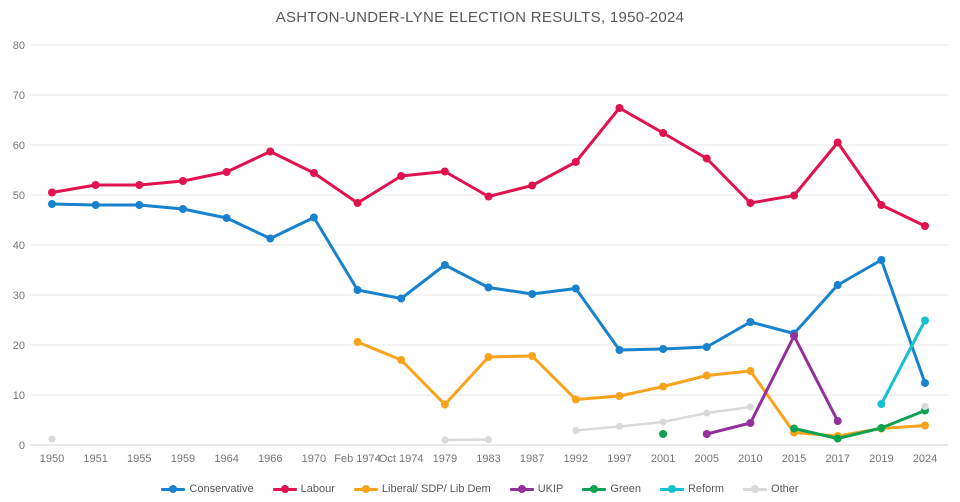  Describe the element at coordinates (317, 489) in the screenshot. I see `legend-label-labour: Labour` at that location.